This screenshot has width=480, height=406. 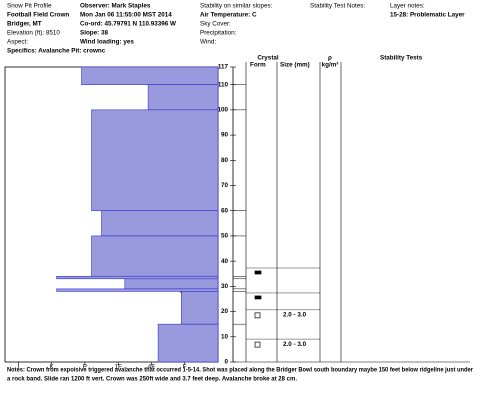 I want to click on y-tick-label: 60, so click(x=225, y=210).